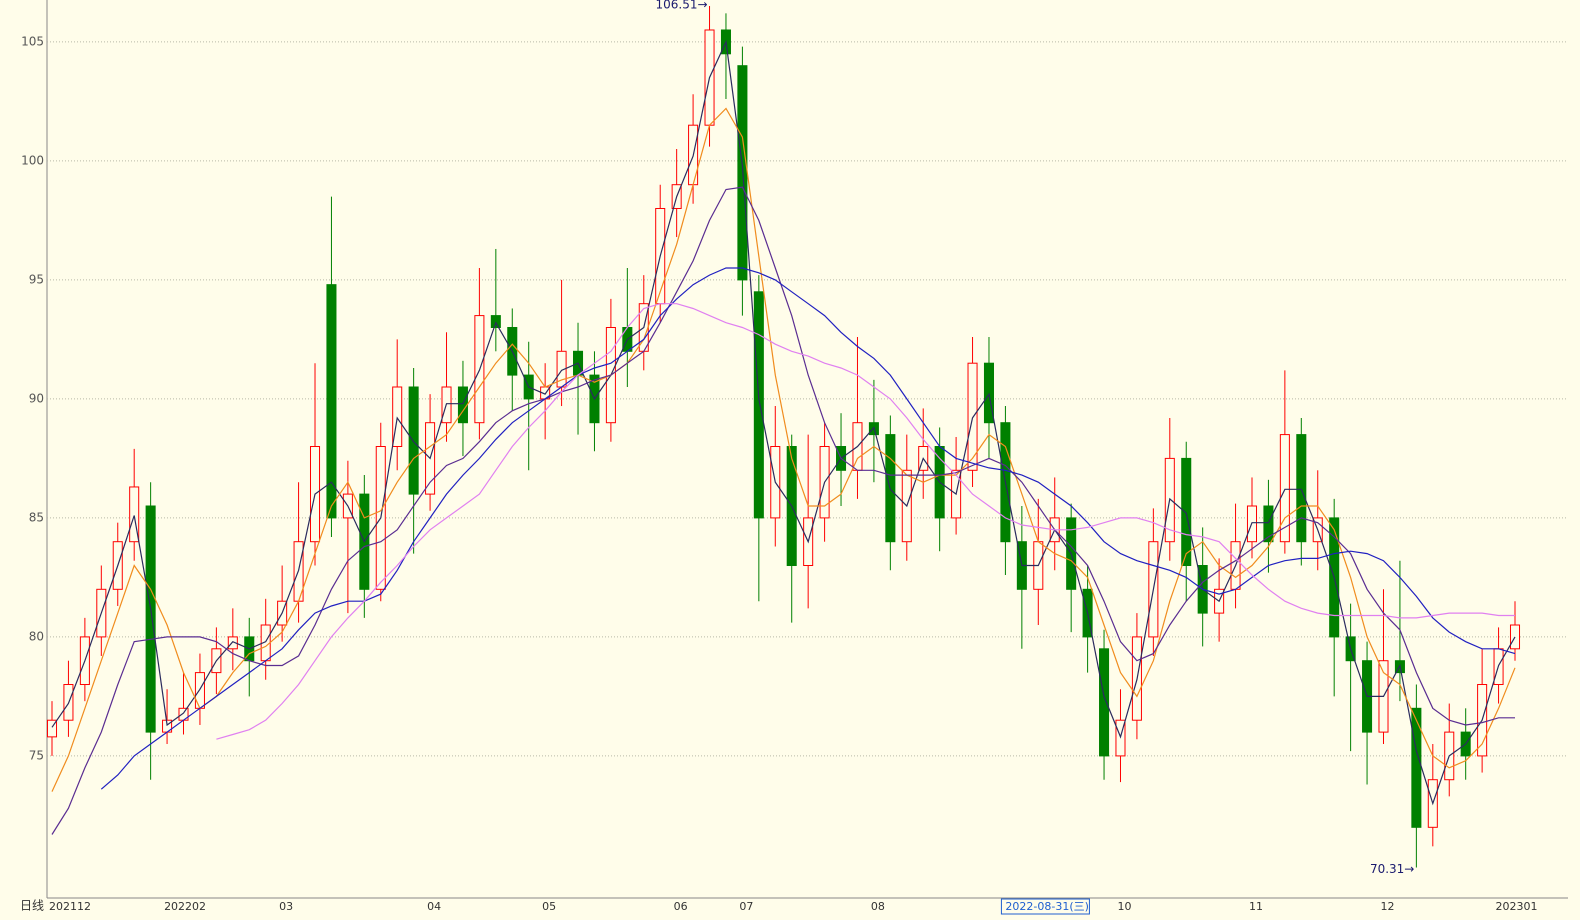  What do you see at coordinates (549, 906) in the screenshot?
I see `x-tick-label: 05` at bounding box center [549, 906].